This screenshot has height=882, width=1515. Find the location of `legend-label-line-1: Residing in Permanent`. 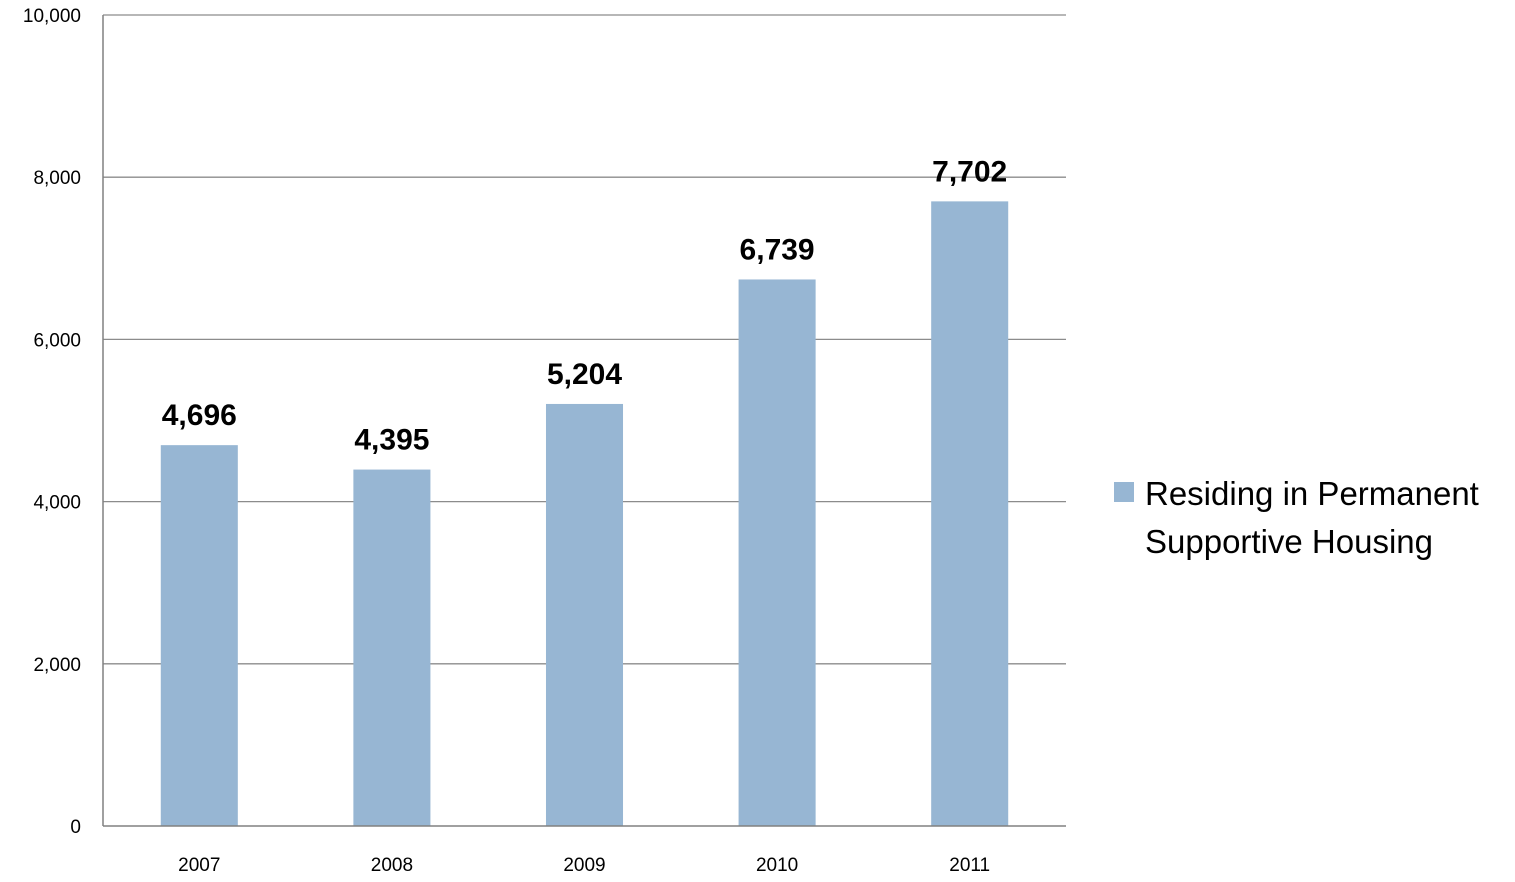

legend-label-line-1: Residing in Permanent is located at coordinates (1312, 493).